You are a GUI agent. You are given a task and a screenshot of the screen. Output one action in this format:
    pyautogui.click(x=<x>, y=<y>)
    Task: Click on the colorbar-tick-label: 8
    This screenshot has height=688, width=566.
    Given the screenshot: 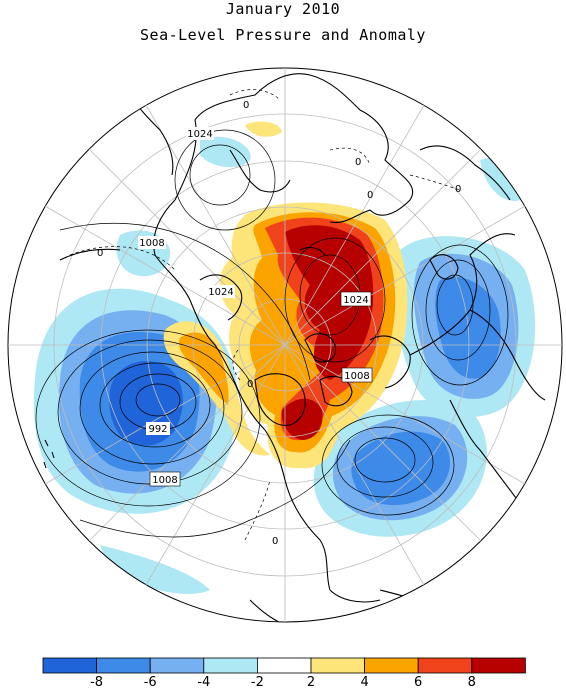 What is the action you would take?
    pyautogui.click(x=472, y=681)
    